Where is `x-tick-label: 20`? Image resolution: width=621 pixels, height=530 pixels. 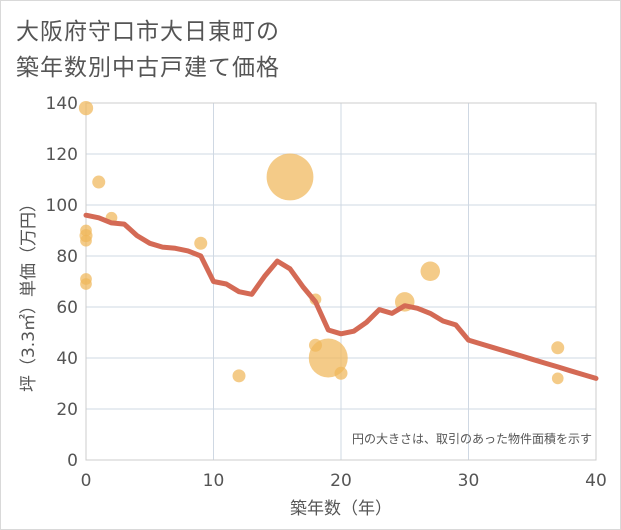 x-tick-label: 20 is located at coordinates (341, 481).